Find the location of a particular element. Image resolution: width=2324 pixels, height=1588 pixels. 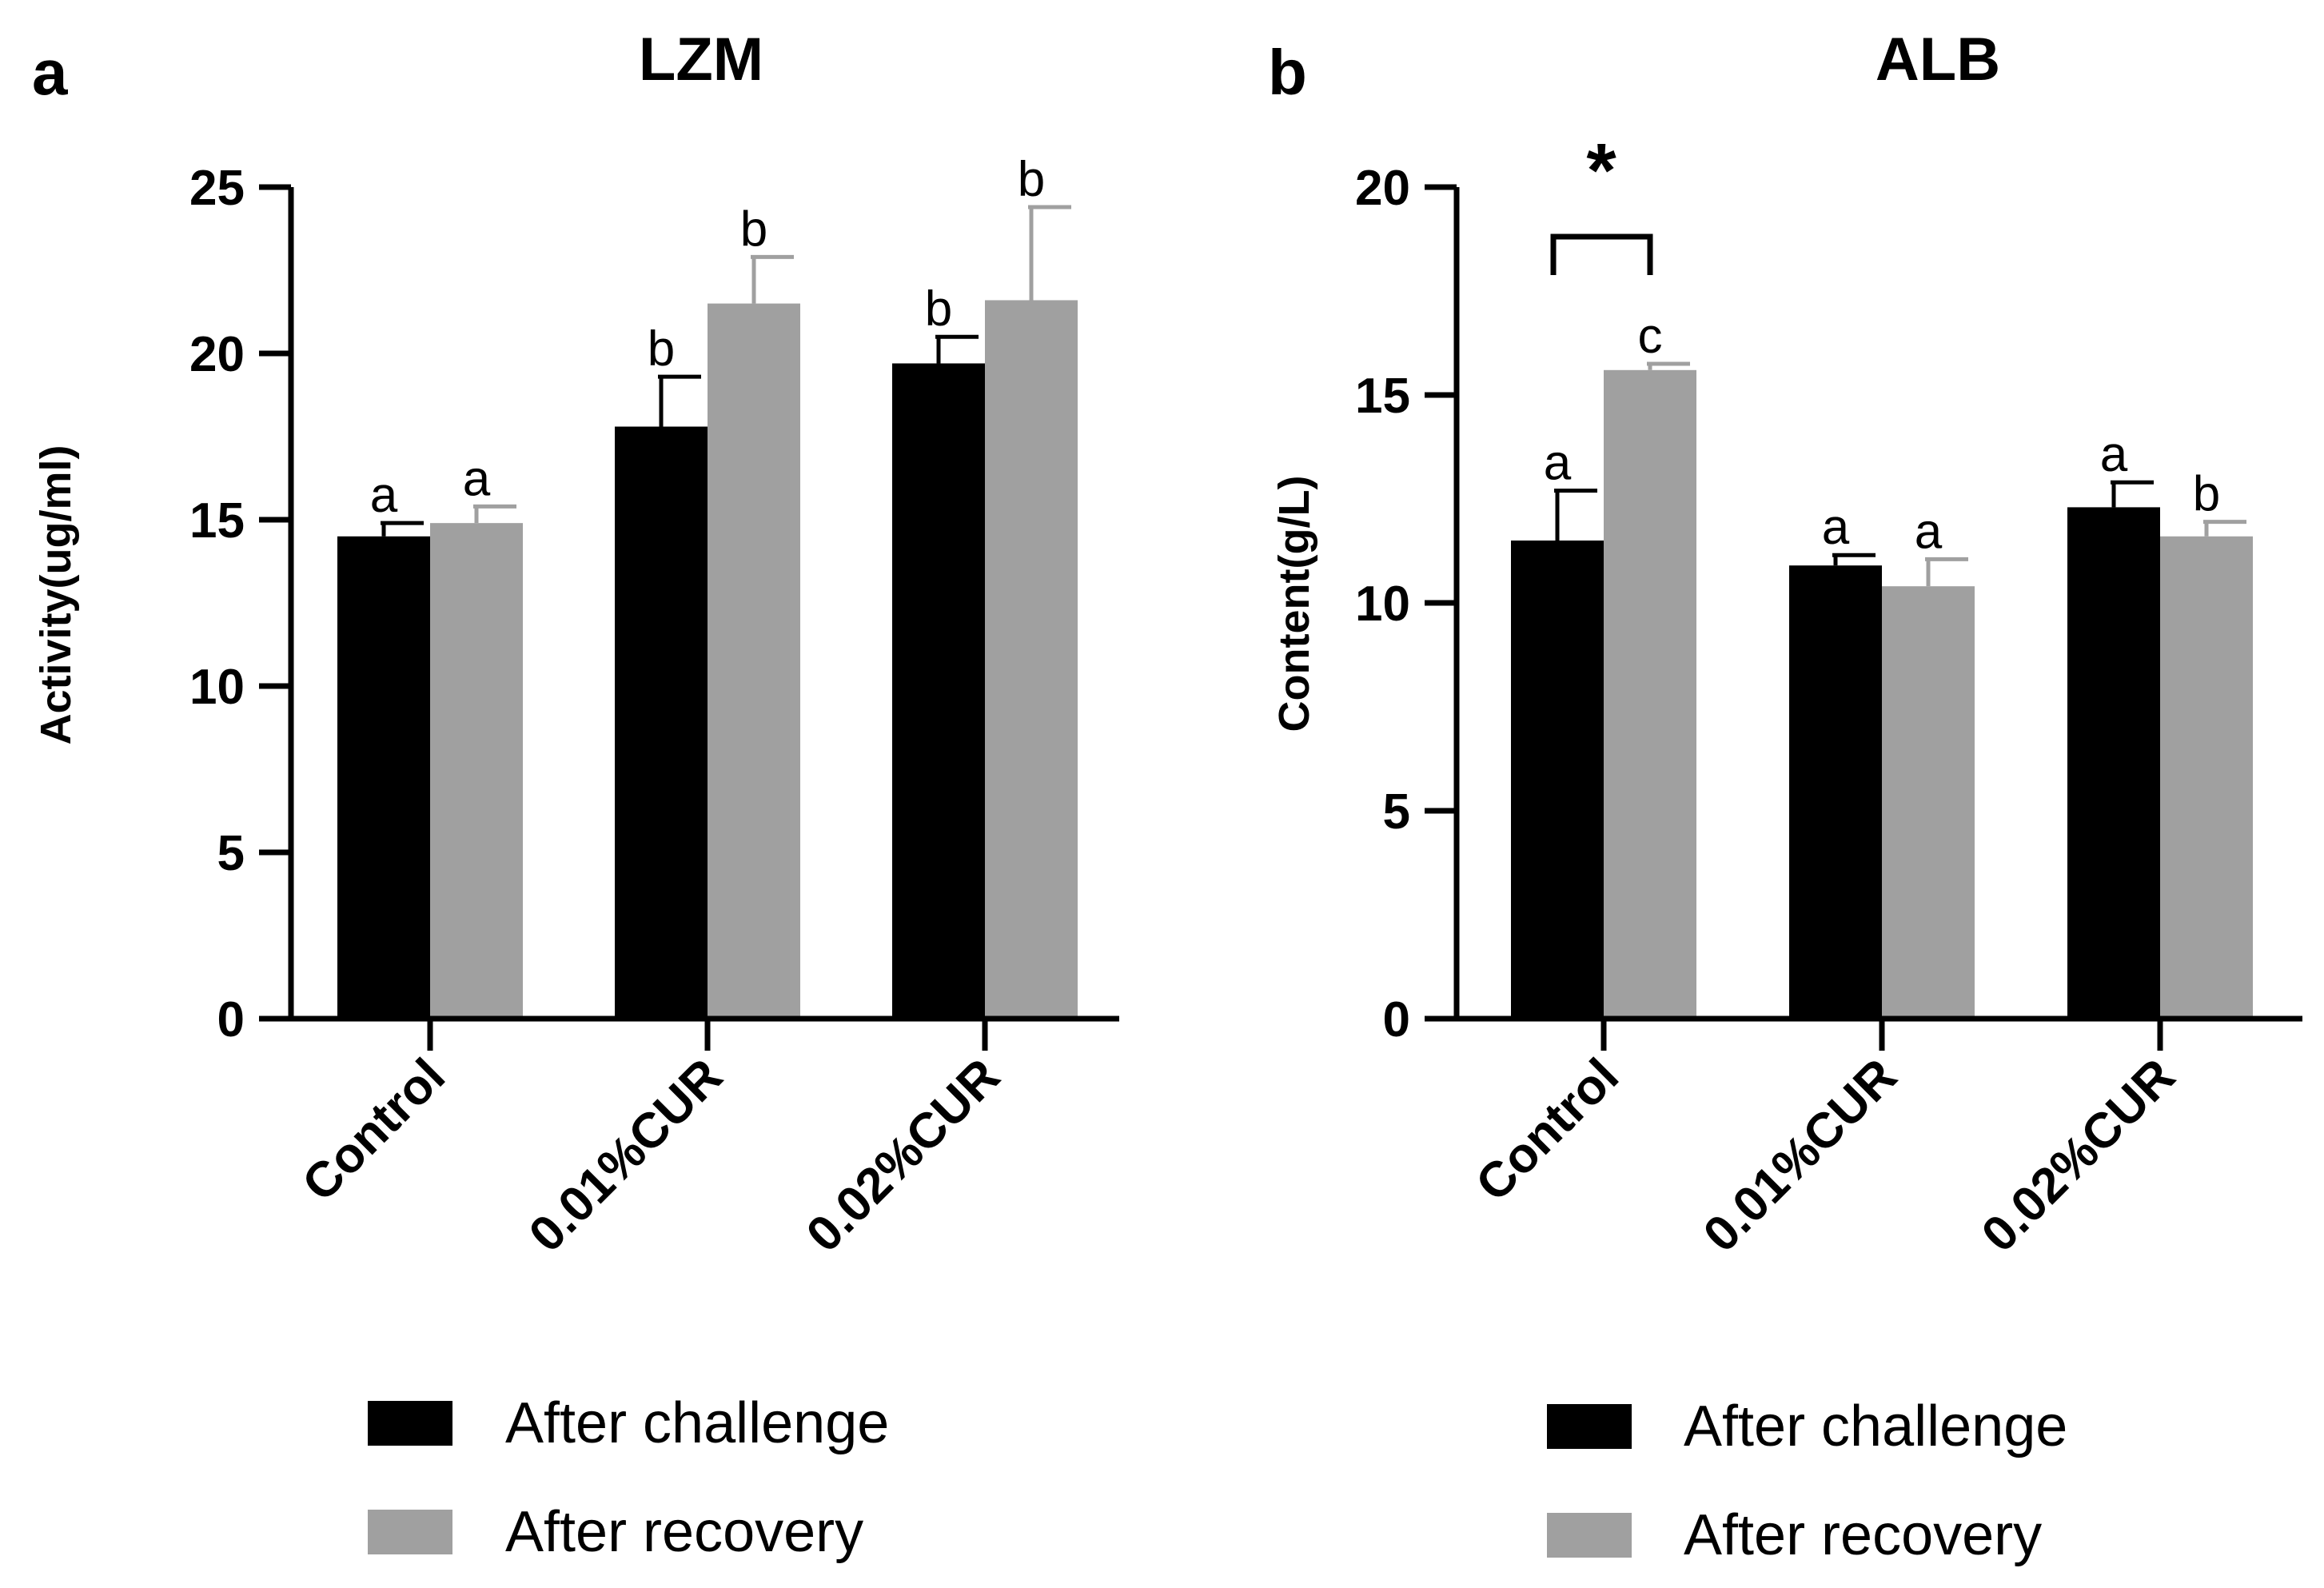

legend-label-after-recovery-alb: After recovery is located at coordinates (1863, 1535).